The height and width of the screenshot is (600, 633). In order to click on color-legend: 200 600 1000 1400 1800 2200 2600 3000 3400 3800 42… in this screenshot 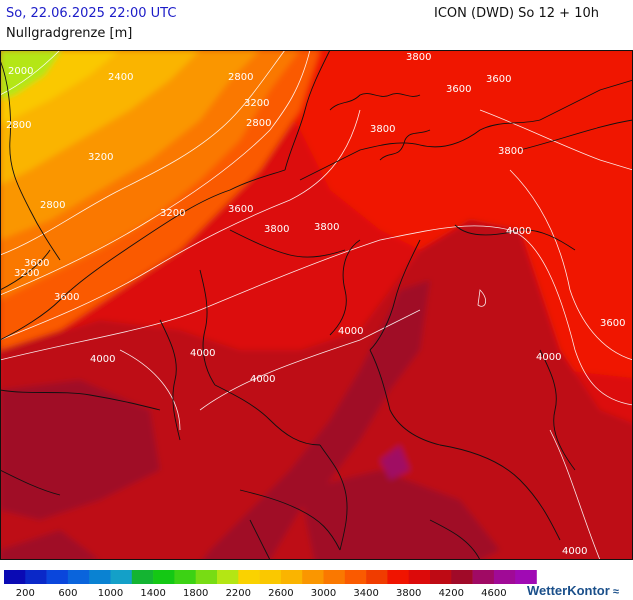, I will do `click(270, 584)`.